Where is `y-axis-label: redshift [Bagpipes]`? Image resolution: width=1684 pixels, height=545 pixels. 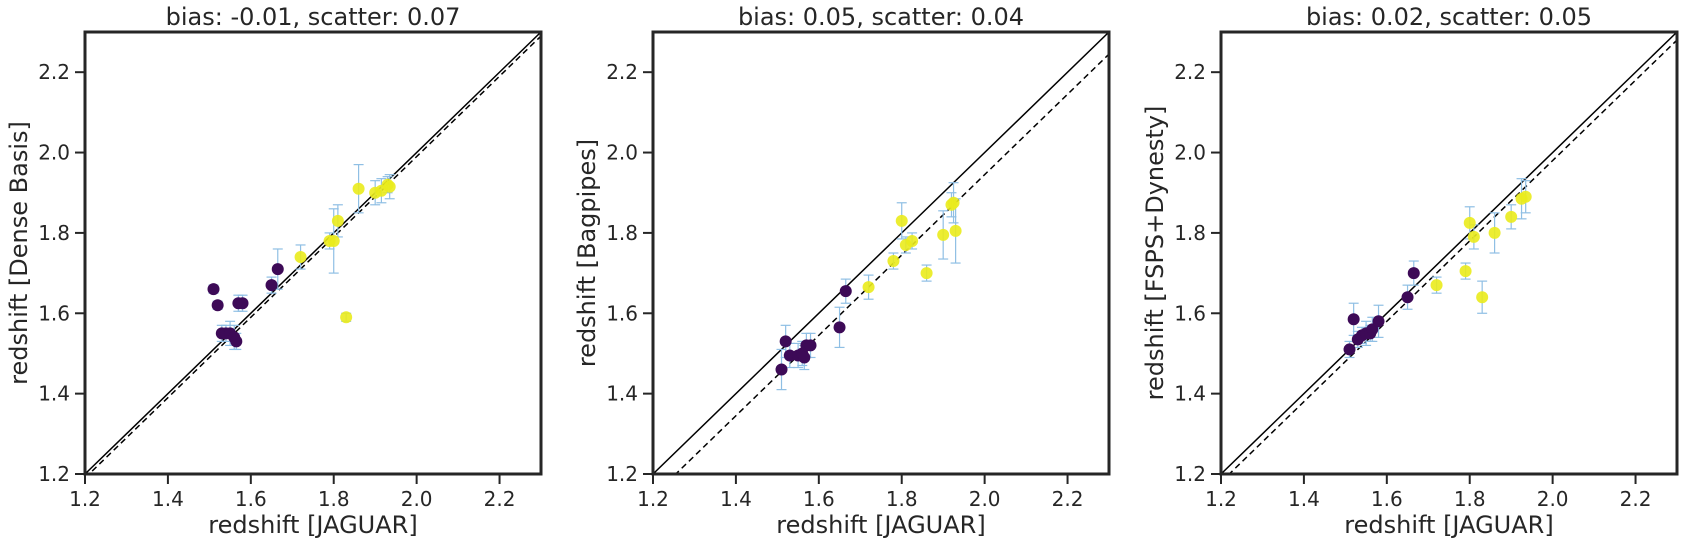 y-axis-label: redshift [Bagpipes] is located at coordinates (587, 253).